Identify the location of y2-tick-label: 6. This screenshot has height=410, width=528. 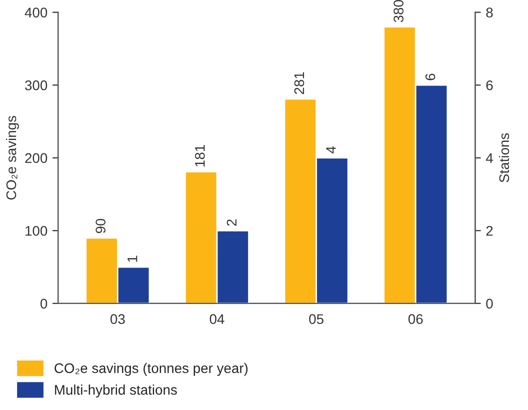
(489, 85).